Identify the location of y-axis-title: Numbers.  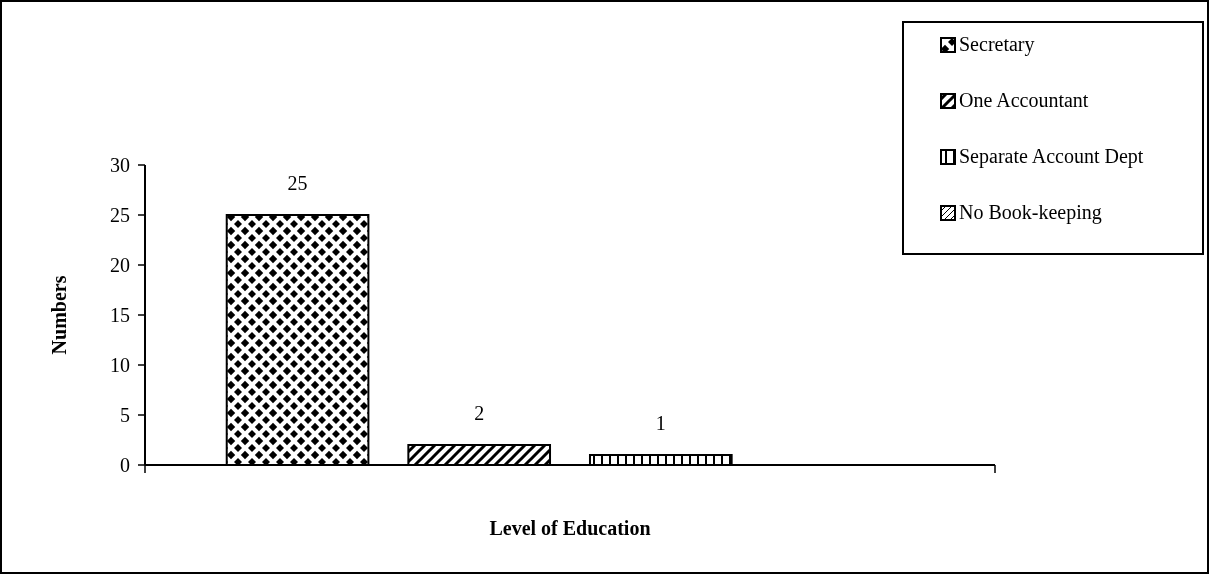
(59, 315).